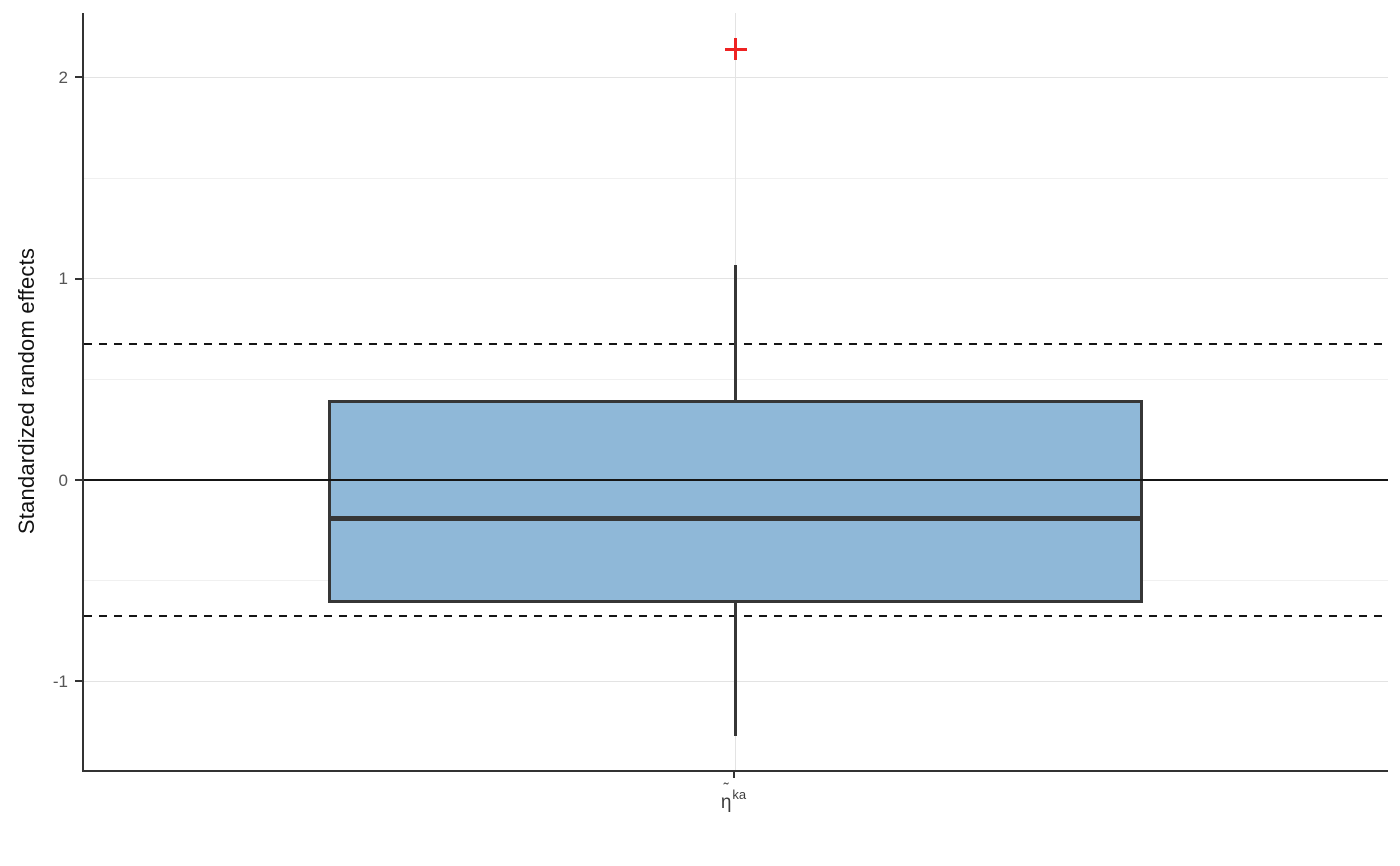  I want to click on upper-whisker, so click(735, 332).